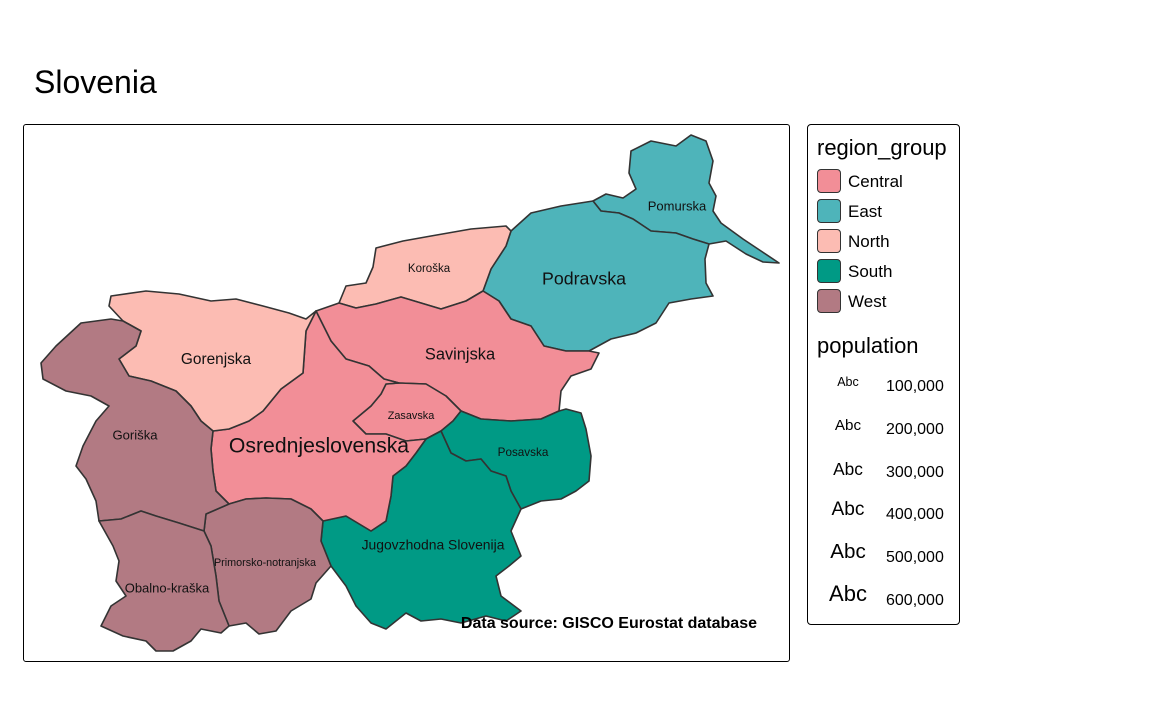 This screenshot has height=711, width=1152. What do you see at coordinates (460, 354) in the screenshot?
I see `region-label-savinjska: Savinjska` at bounding box center [460, 354].